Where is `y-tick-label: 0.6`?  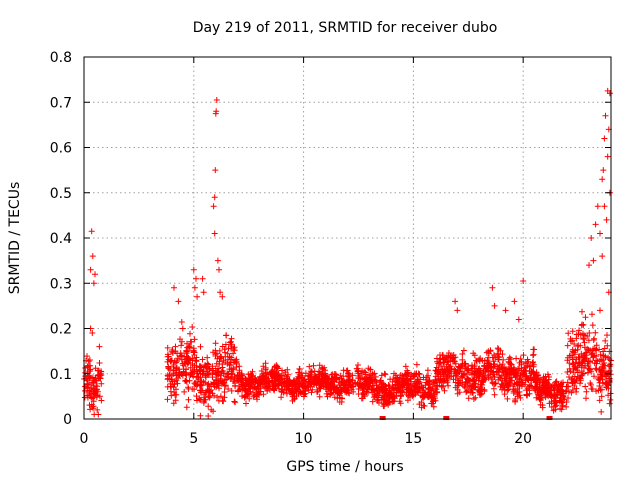
y-tick-label: 0.6 is located at coordinates (61, 149).